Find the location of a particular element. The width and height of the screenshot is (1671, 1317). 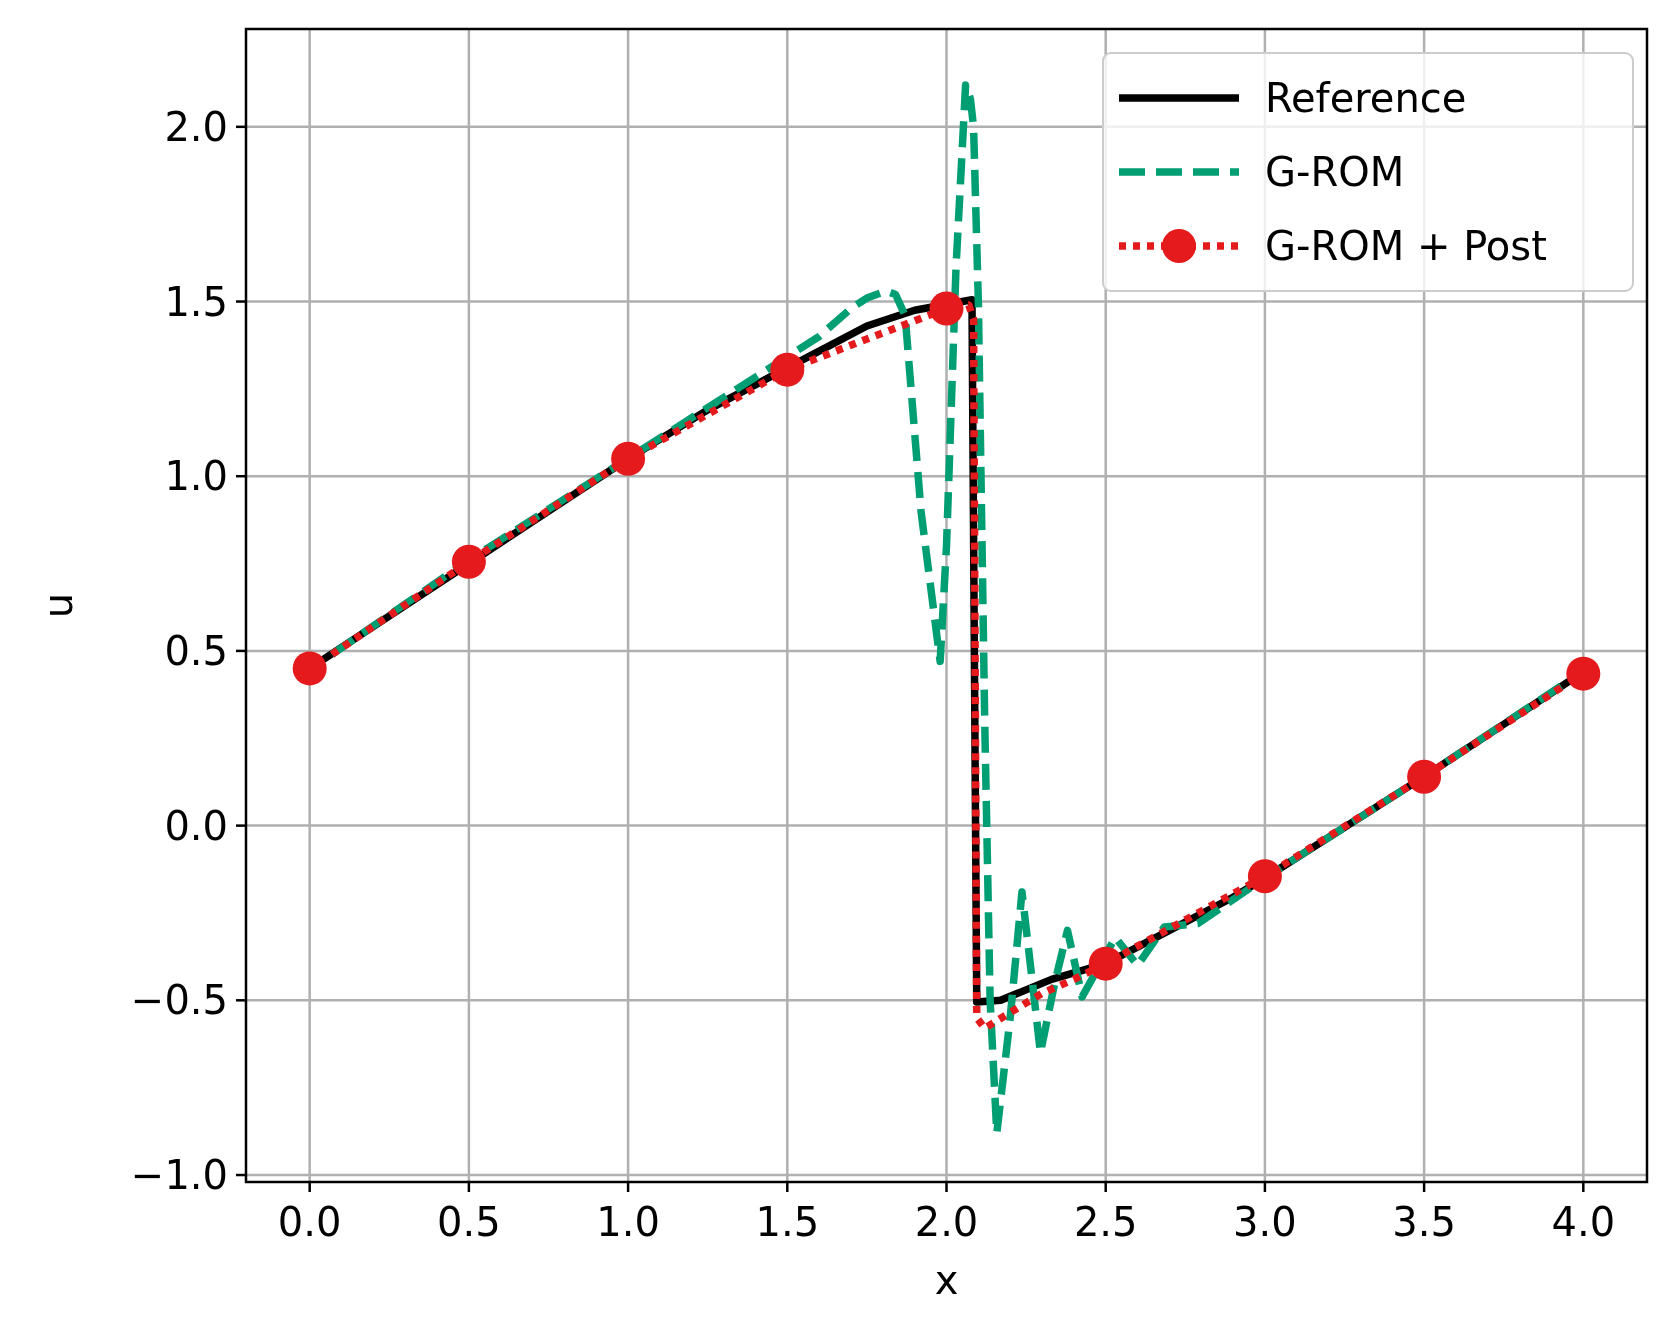

y-tick-label: 1.5 is located at coordinates (196, 301).